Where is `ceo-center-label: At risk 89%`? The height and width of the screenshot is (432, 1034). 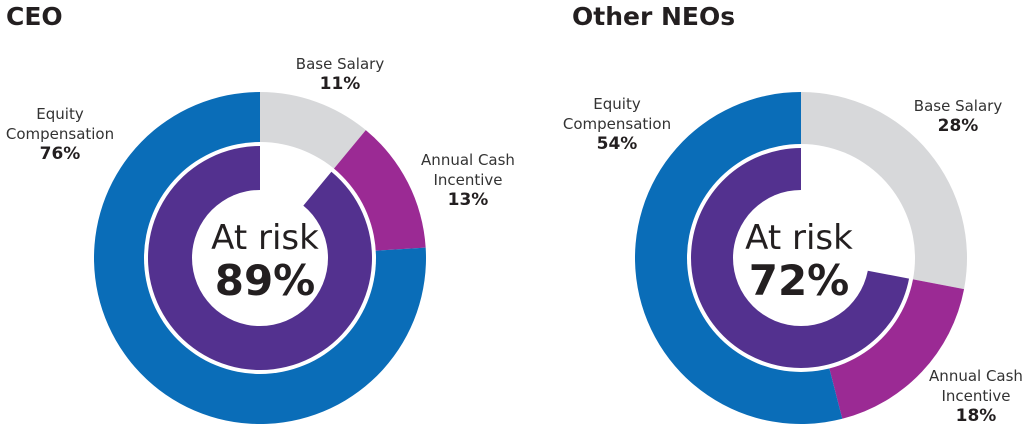
ceo-center-label: At risk 89% is located at coordinates (265, 261).